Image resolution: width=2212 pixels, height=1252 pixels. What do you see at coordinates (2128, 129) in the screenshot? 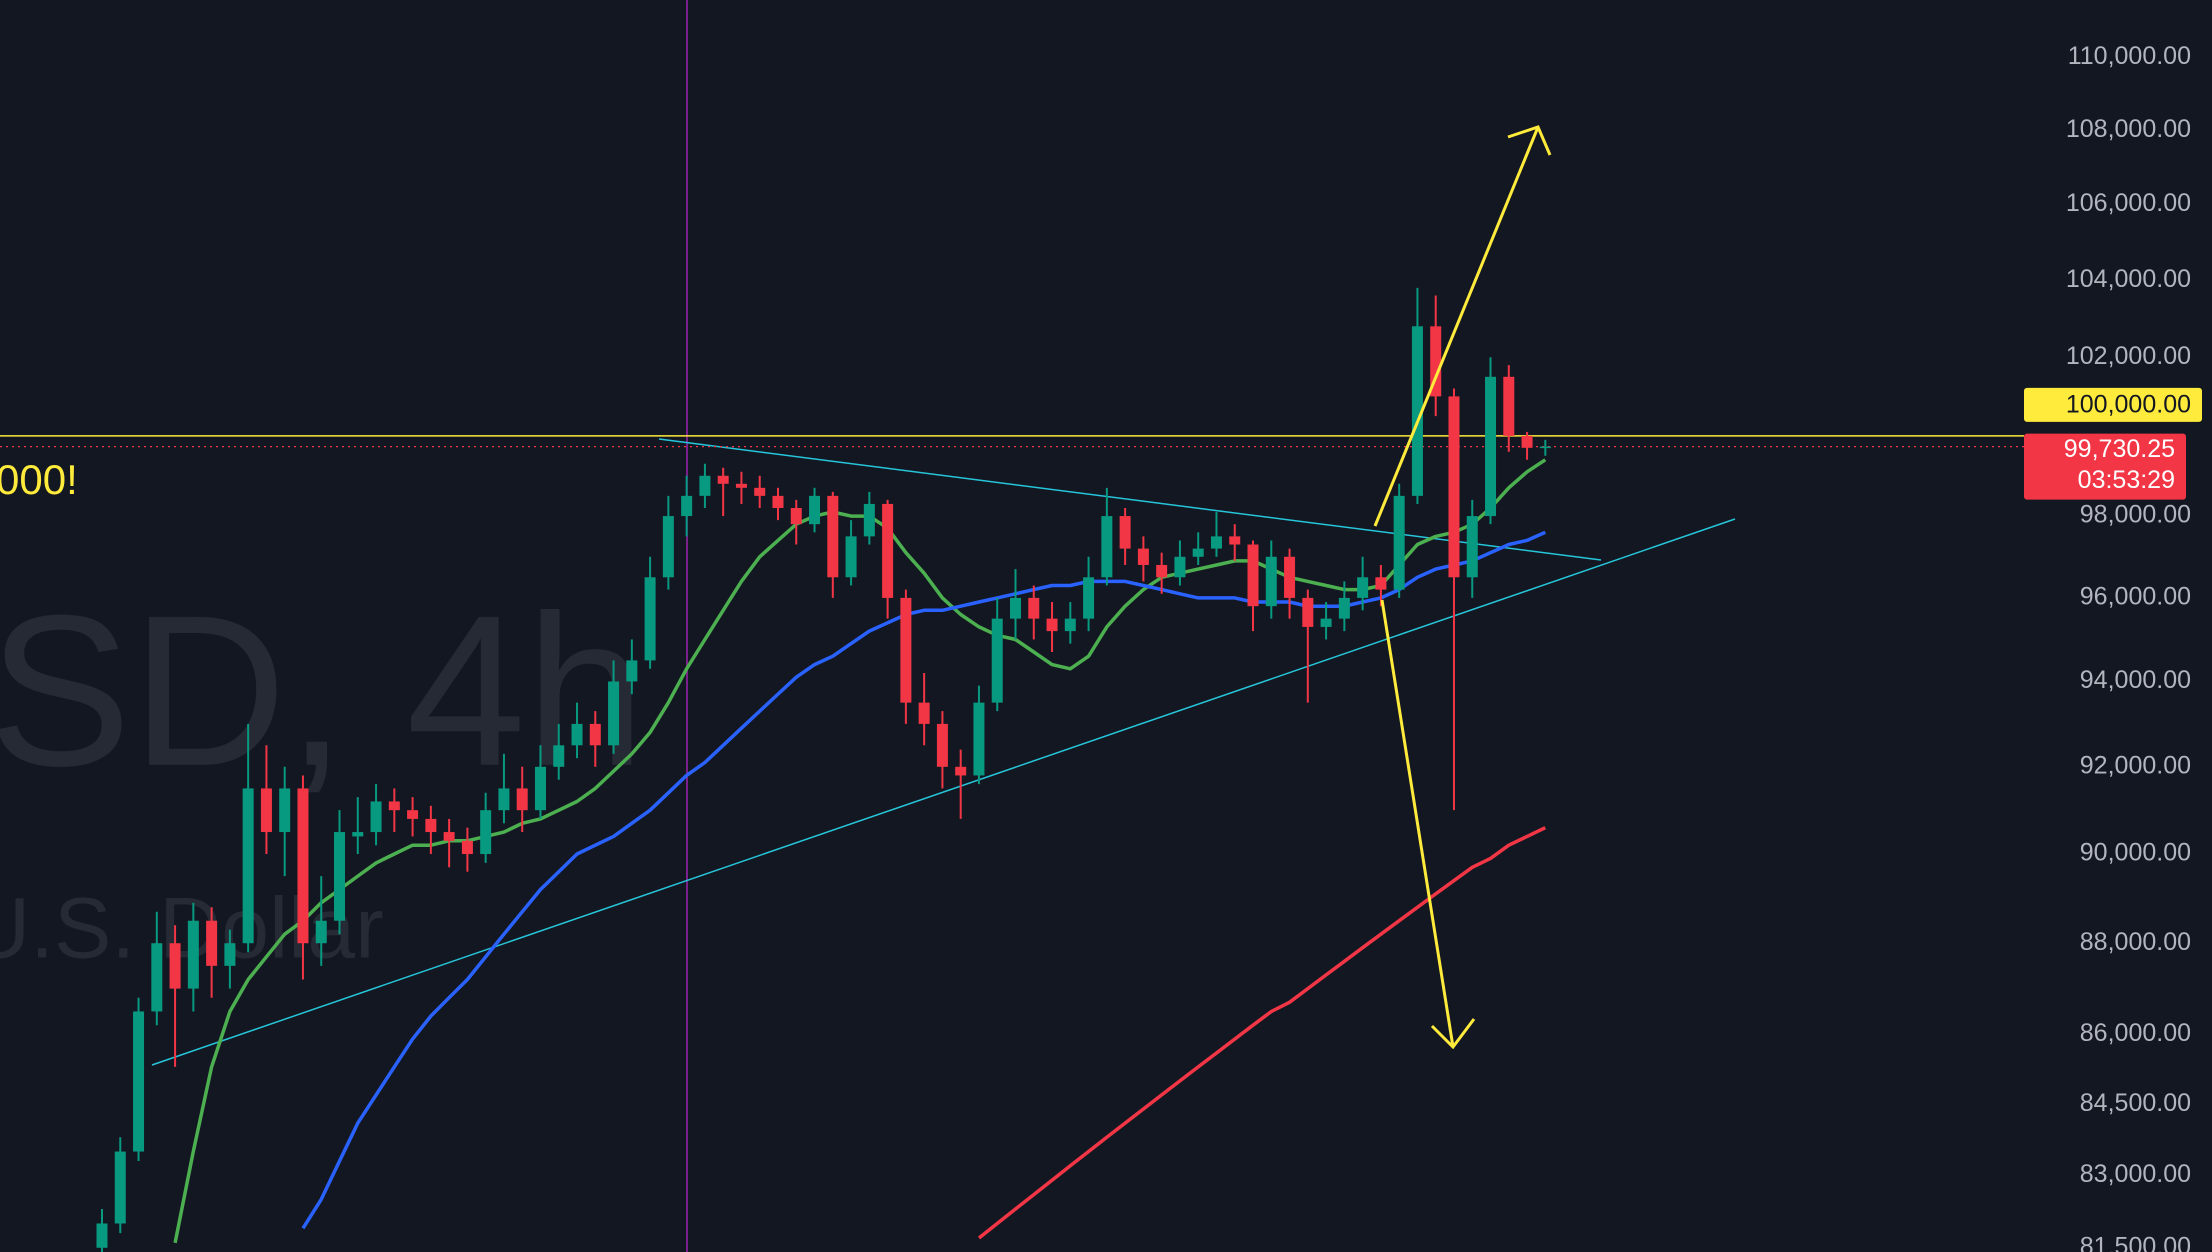
I see `y-tick-label: 108,000.00` at bounding box center [2128, 129].